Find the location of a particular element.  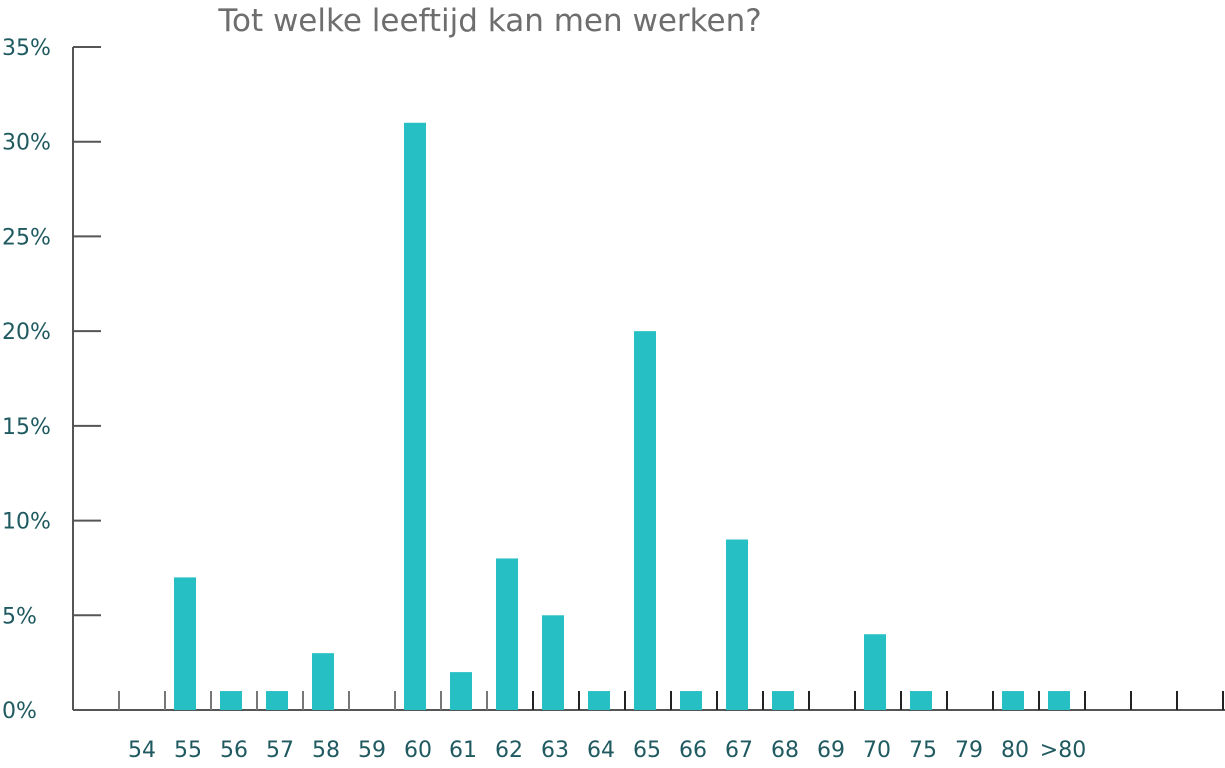

y-tick-label: 15% is located at coordinates (26, 427).